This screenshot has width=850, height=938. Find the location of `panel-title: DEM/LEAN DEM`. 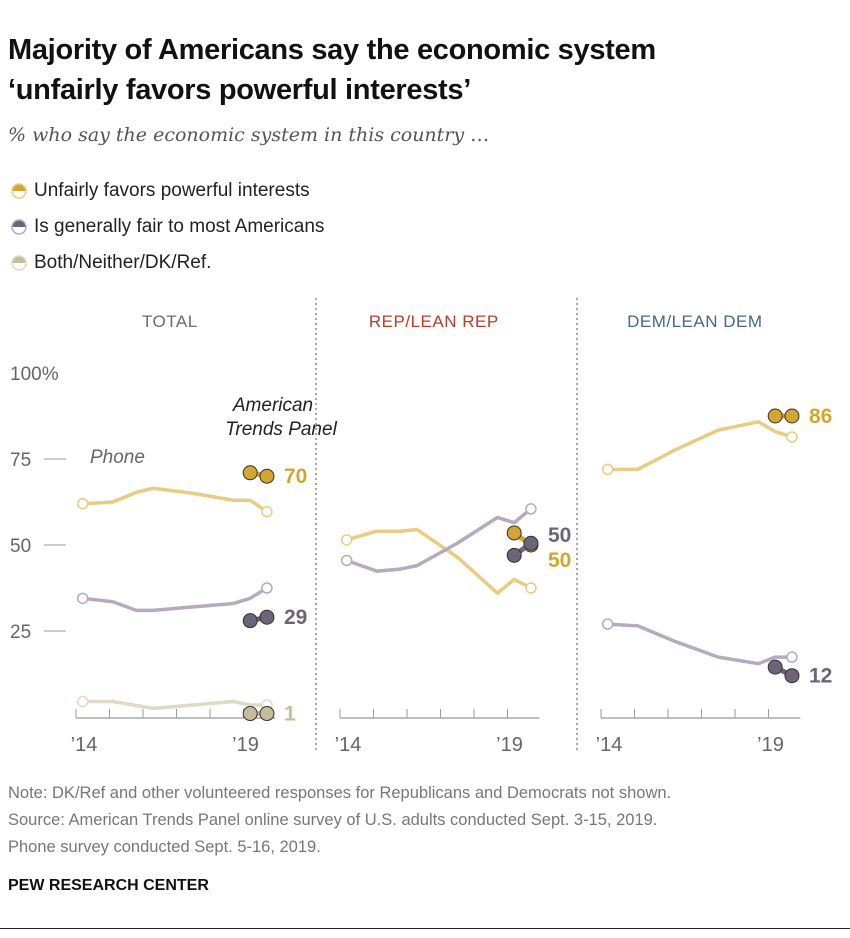

panel-title: DEM/LEAN DEM is located at coordinates (694, 321).